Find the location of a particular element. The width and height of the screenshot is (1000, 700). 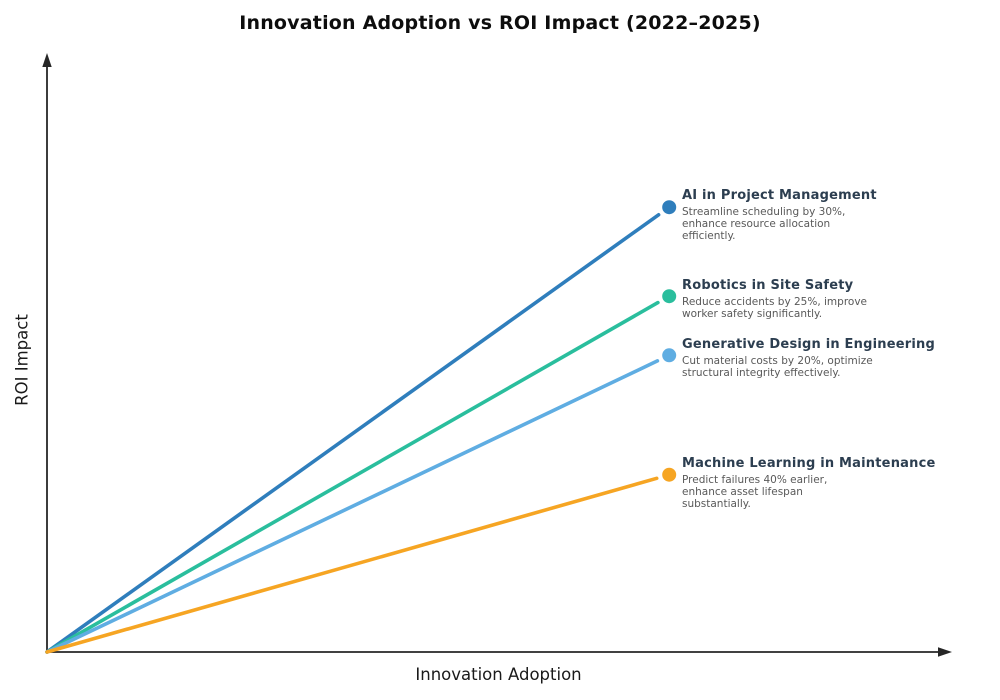

annotation-title: AI in Project Management is located at coordinates (779, 195).